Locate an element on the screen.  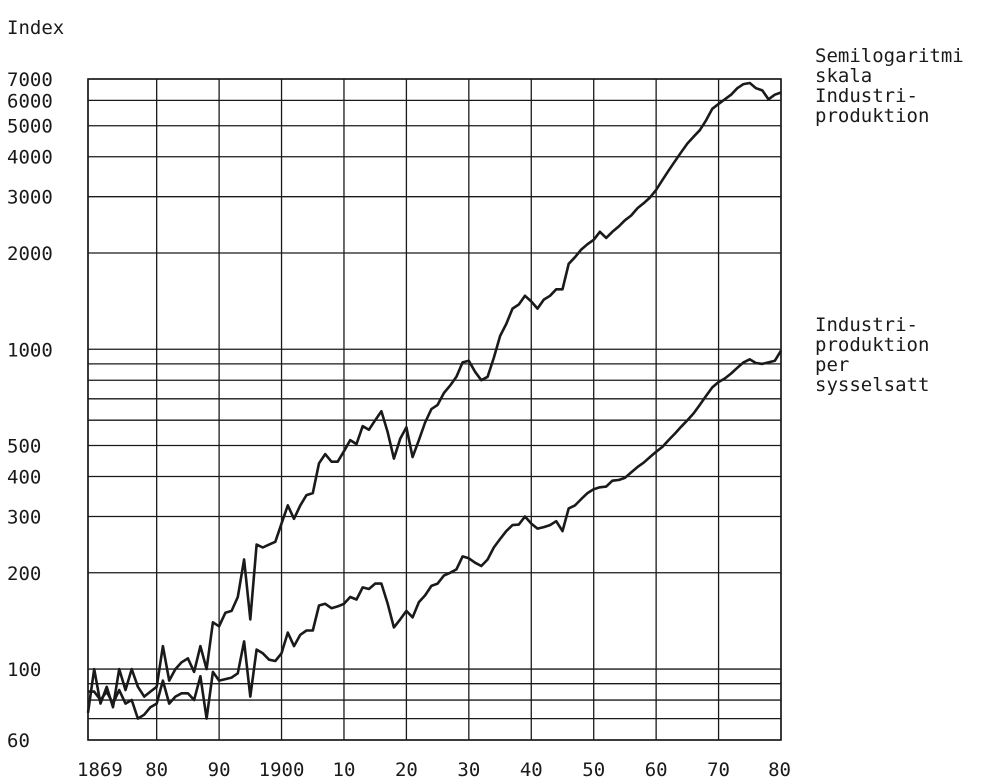
y-tick-label: 7000 is located at coordinates (30, 80).